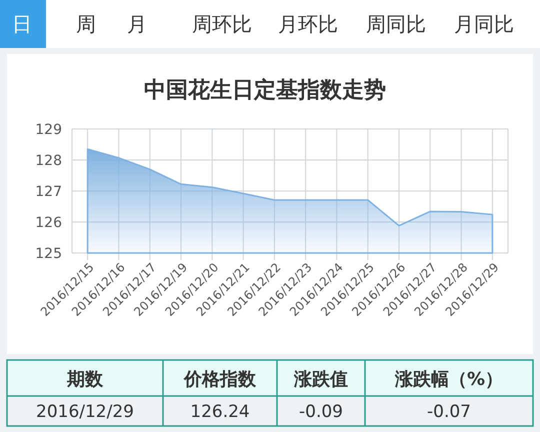 The height and width of the screenshot is (432, 540). I want to click on text: 周同比, so click(396, 24).